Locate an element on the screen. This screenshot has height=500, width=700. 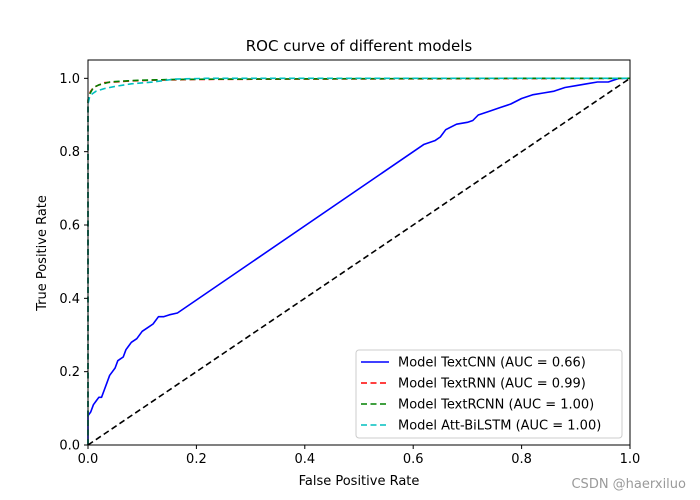
y-axis-ticks: 0.0 0.2 0.4 0.6 0.8 1.0 is located at coordinates (73, 263).